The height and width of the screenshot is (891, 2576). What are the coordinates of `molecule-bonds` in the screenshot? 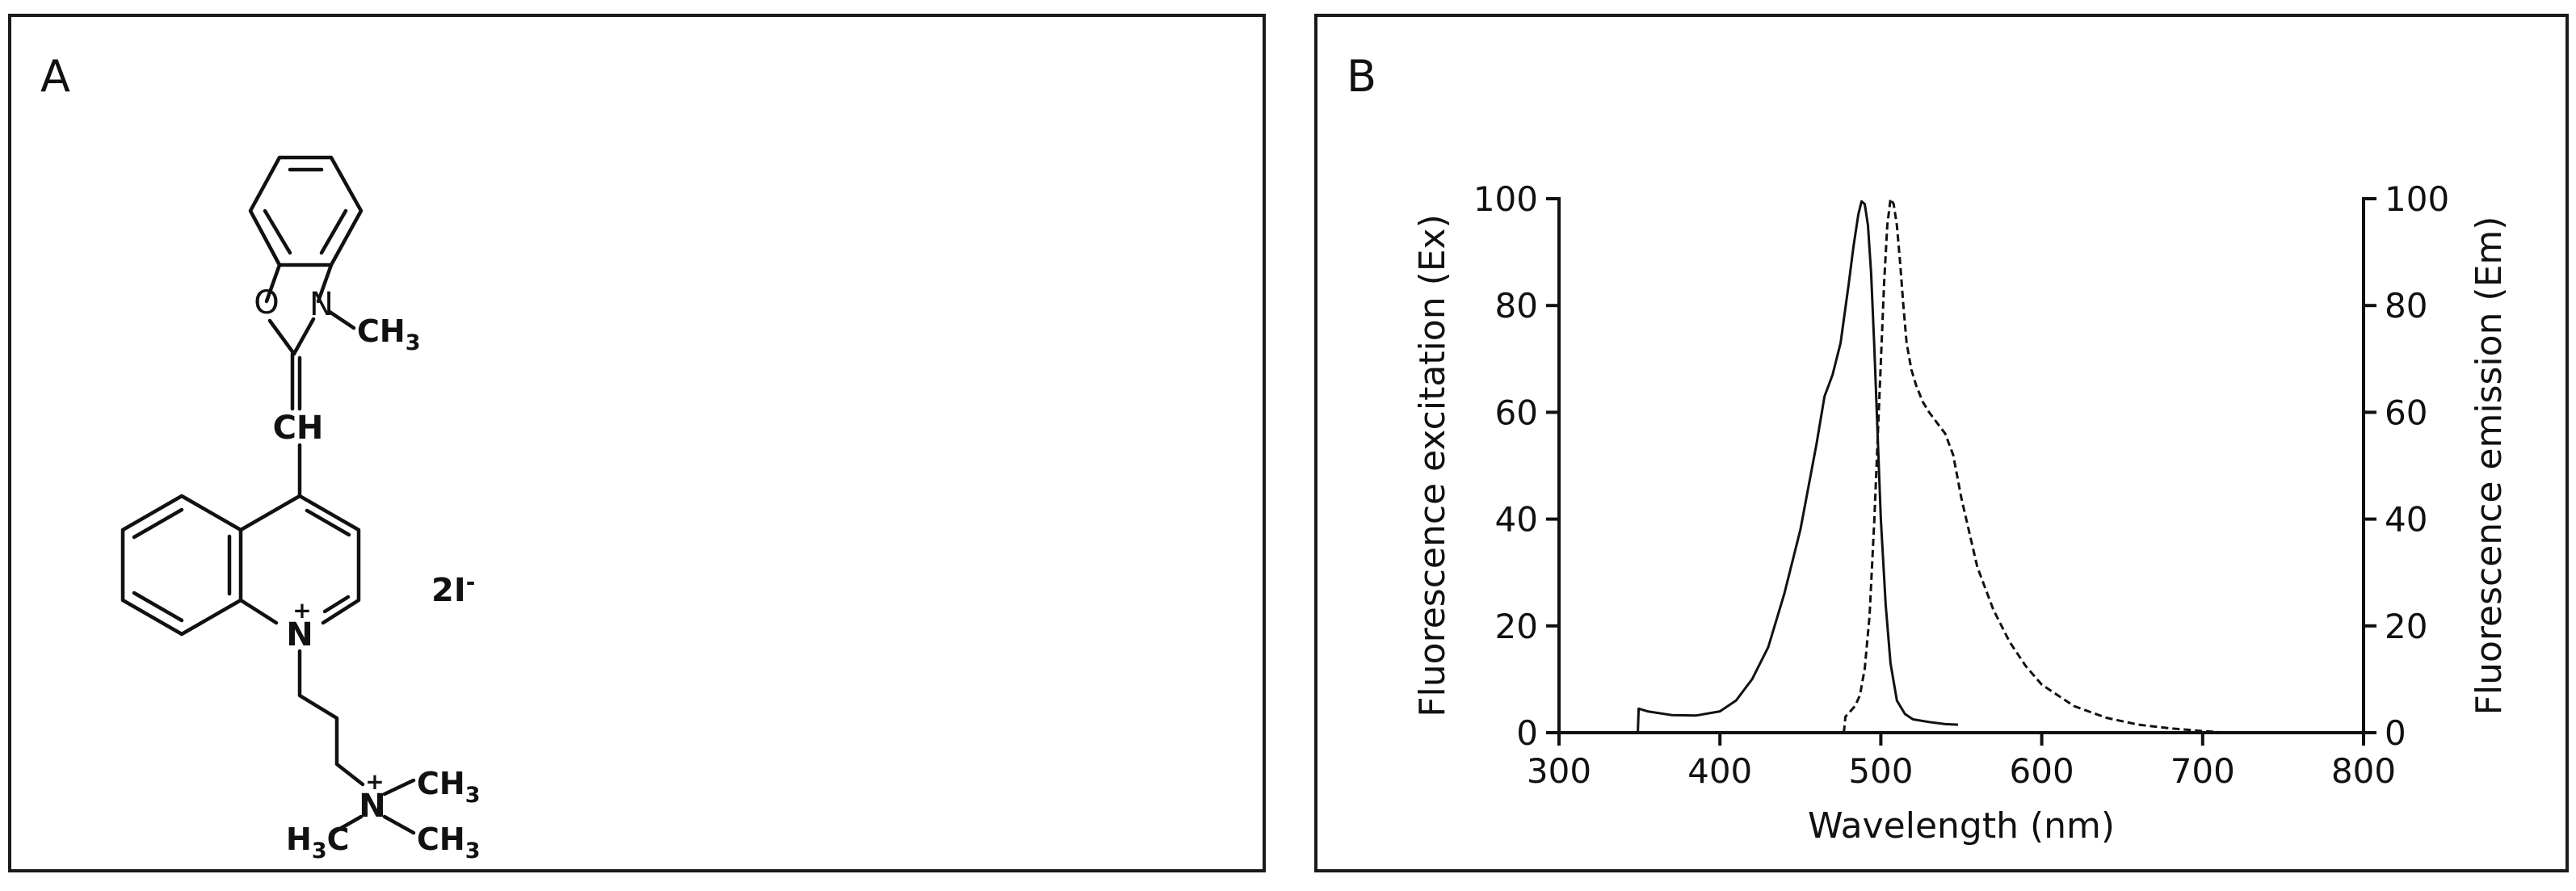 It's located at (268, 495).